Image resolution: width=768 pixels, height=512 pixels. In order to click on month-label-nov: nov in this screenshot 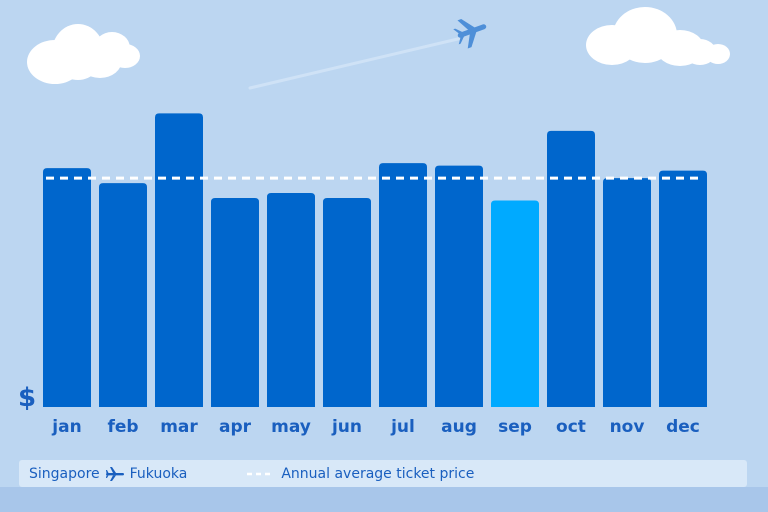, I will do `click(627, 427)`.